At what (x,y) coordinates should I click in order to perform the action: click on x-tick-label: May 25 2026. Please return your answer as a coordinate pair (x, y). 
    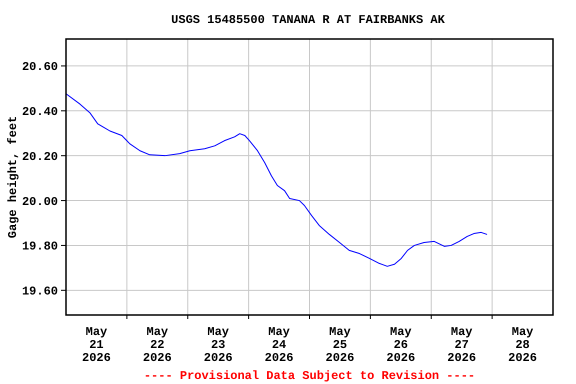
    Looking at the image, I should click on (340, 345).